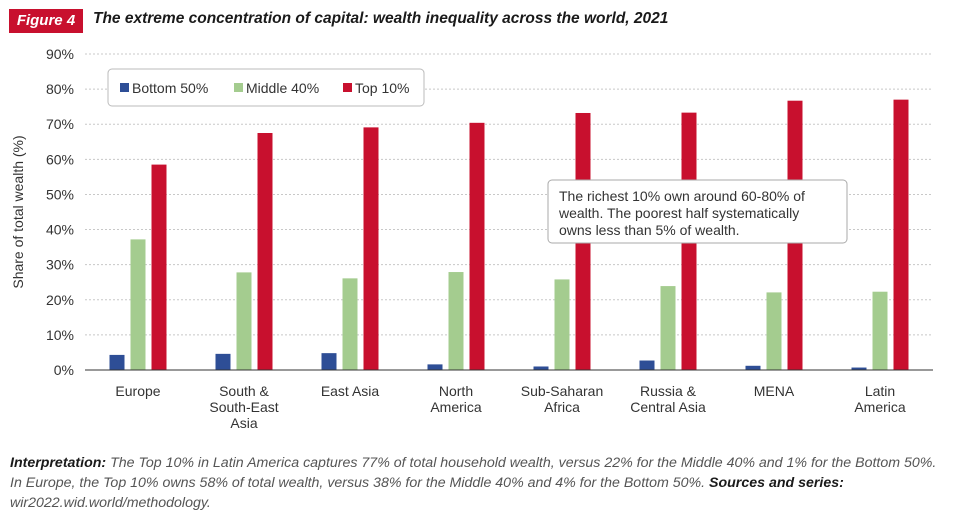  I want to click on x-tick-label: South &, so click(244, 391).